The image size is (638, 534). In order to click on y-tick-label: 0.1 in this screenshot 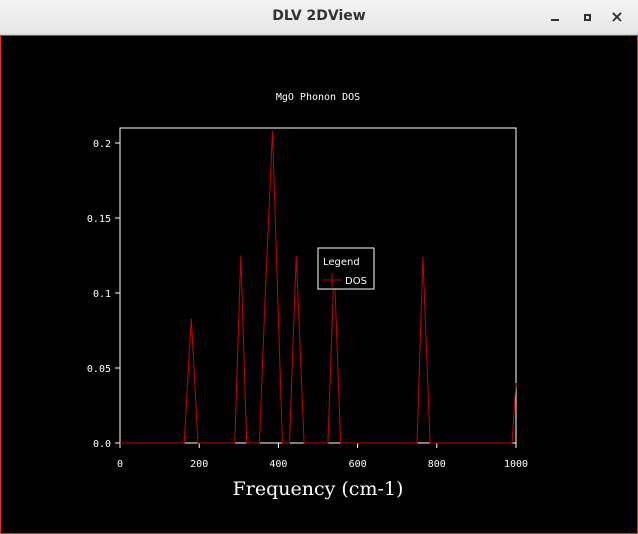, I will do `click(102, 294)`.